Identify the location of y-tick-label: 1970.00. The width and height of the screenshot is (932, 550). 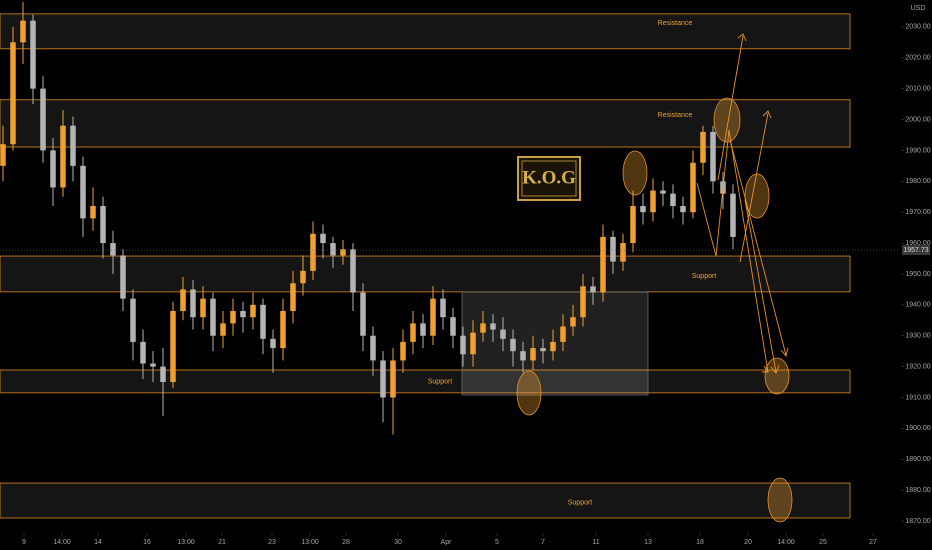
(917, 212).